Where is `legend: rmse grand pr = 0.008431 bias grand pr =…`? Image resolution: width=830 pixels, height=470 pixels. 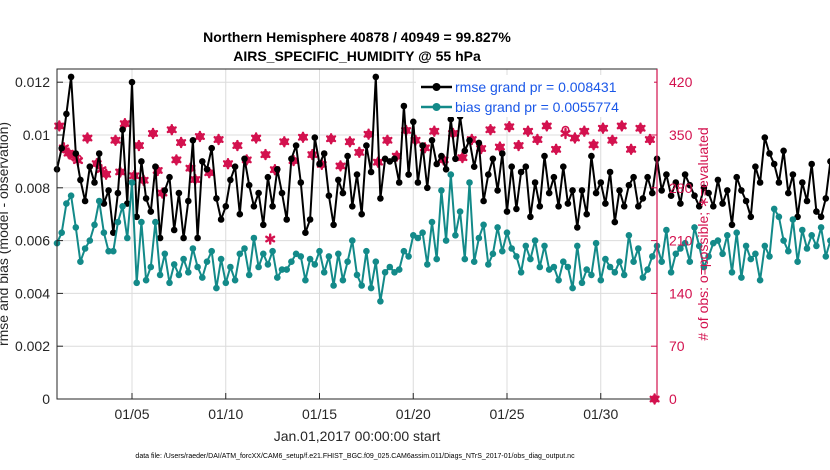
legend: rmse grand pr = 0.008431 bias grand pr =… is located at coordinates (535, 96).